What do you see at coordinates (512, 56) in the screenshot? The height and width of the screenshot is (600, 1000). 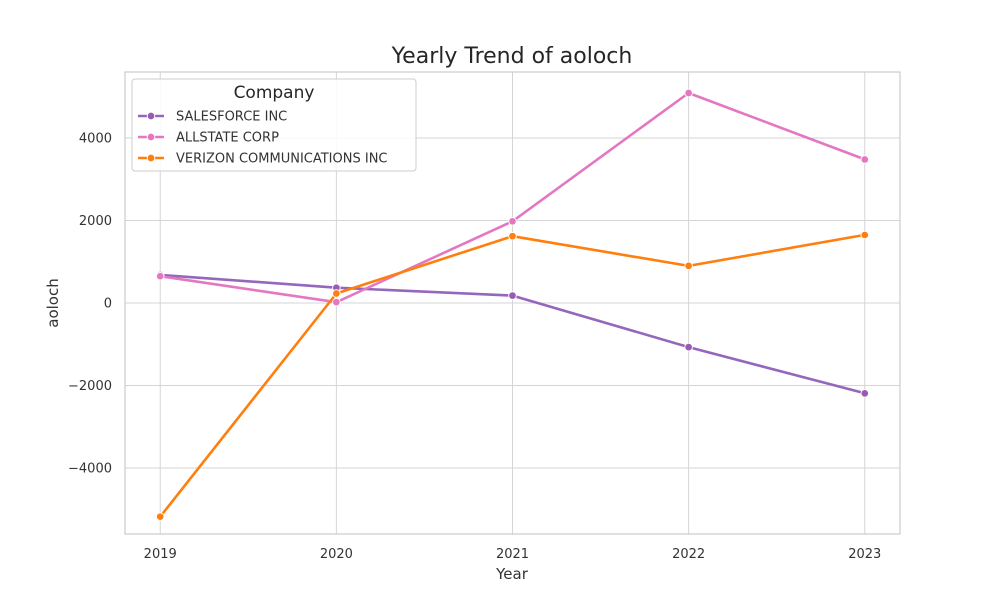 I see `chart-title: Yearly Trend of aoloch` at bounding box center [512, 56].